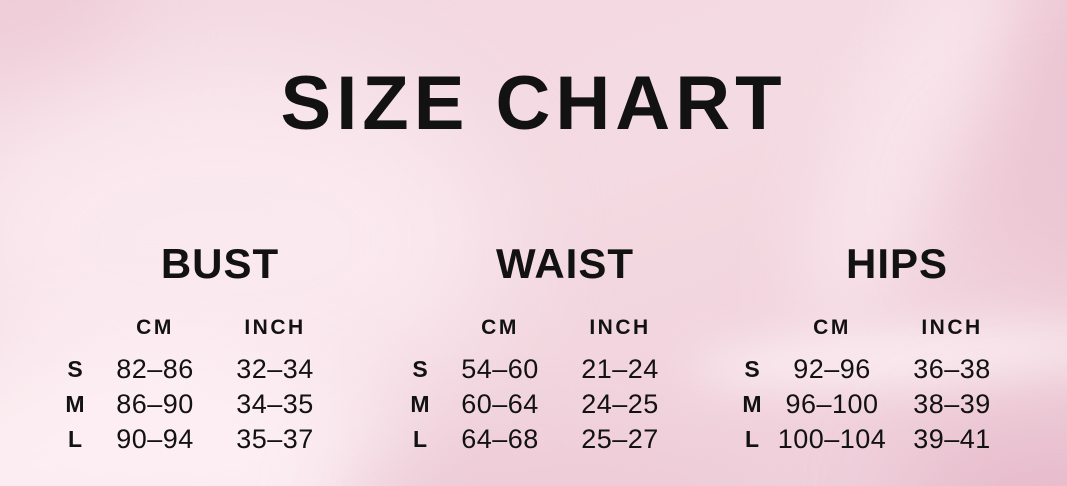  Describe the element at coordinates (275, 404) in the screenshot. I see `inch-value: 34–35` at that location.